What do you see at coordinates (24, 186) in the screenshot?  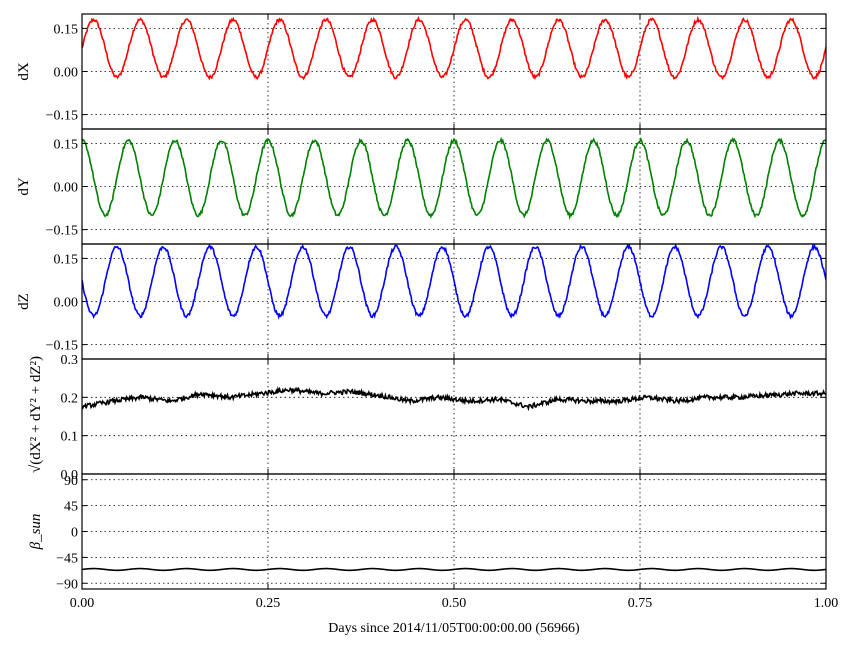 I see `y-axis-label: dY` at bounding box center [24, 186].